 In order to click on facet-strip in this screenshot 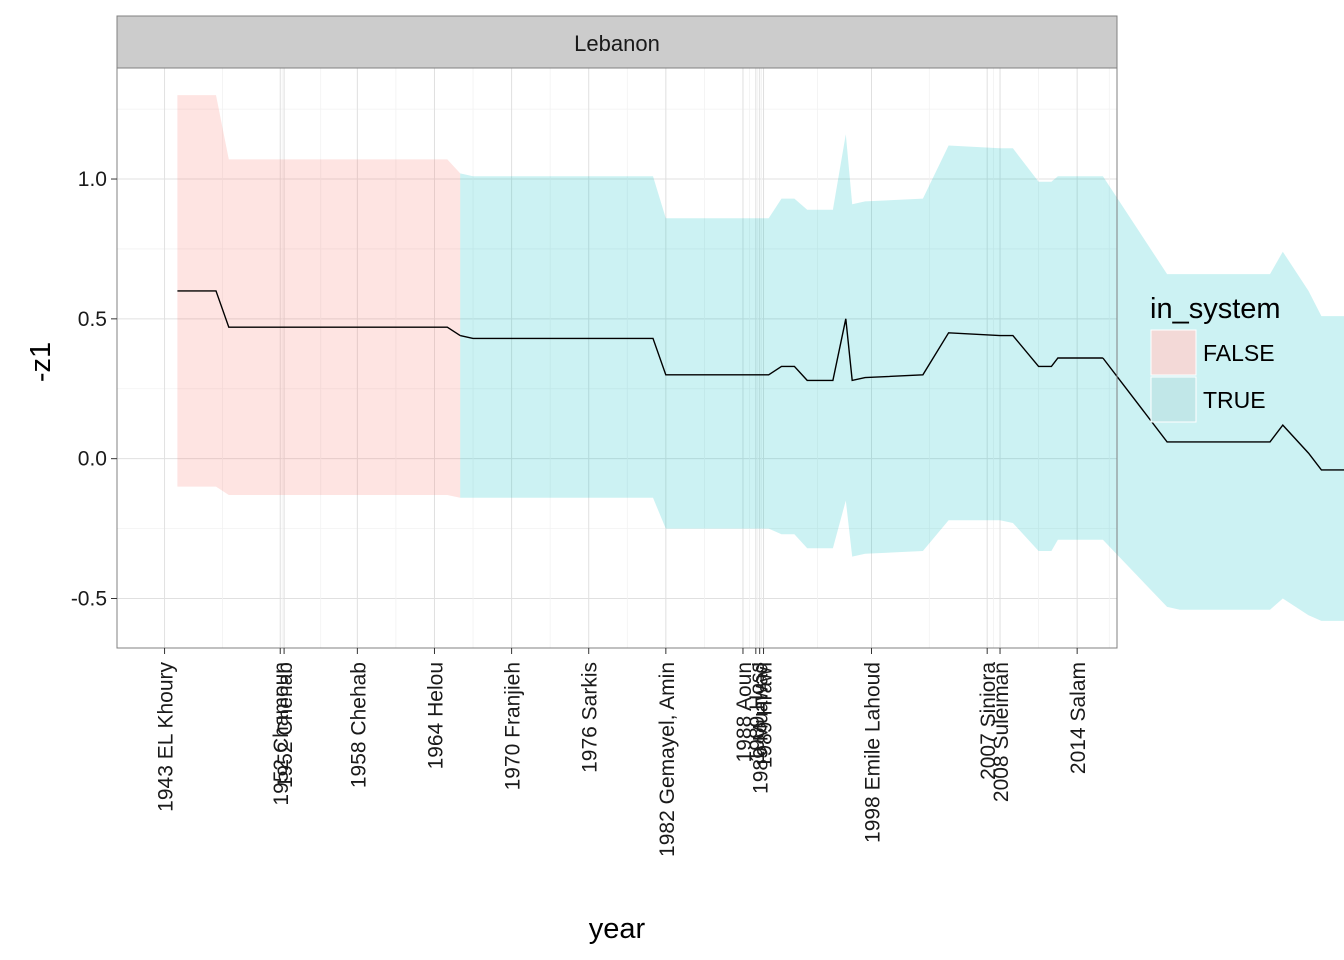, I will do `click(617, 42)`.